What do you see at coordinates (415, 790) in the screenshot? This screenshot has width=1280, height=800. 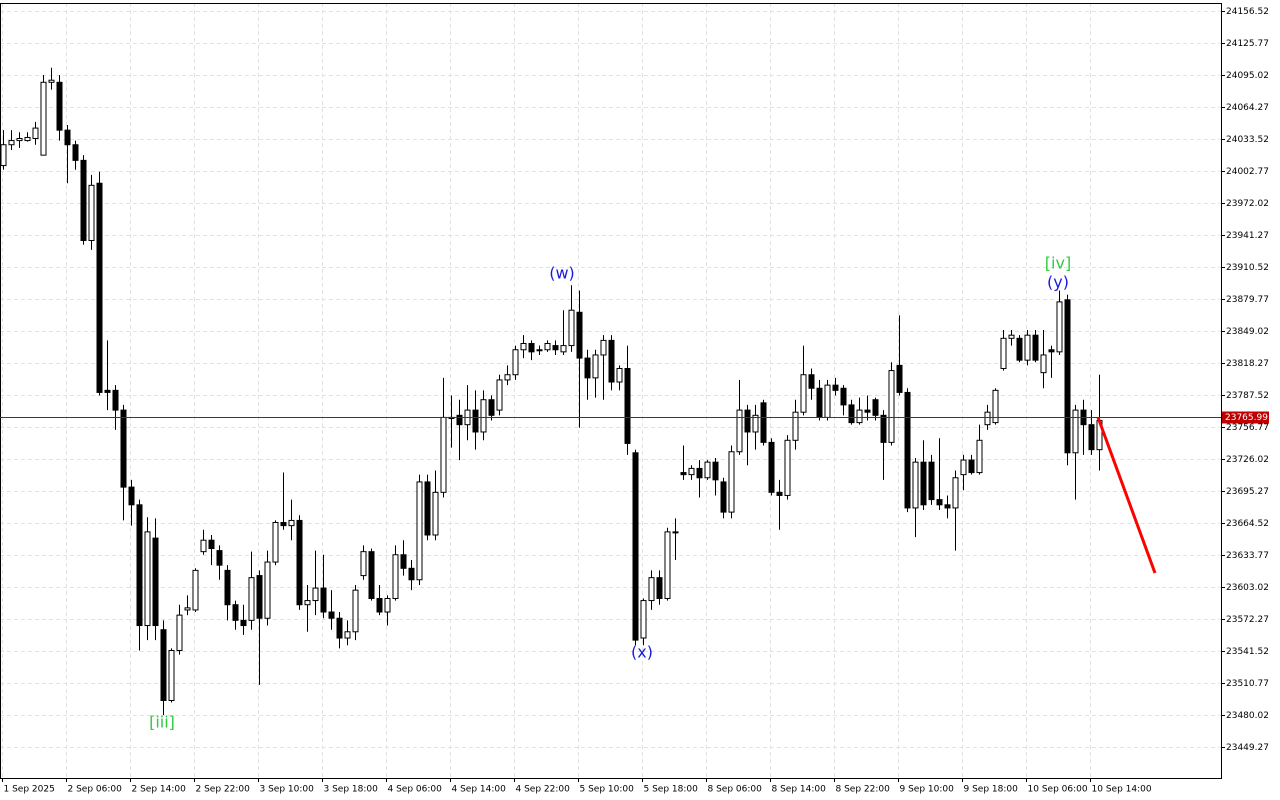 I see `x-tick-label: 4 Sep 06:00` at bounding box center [415, 790].